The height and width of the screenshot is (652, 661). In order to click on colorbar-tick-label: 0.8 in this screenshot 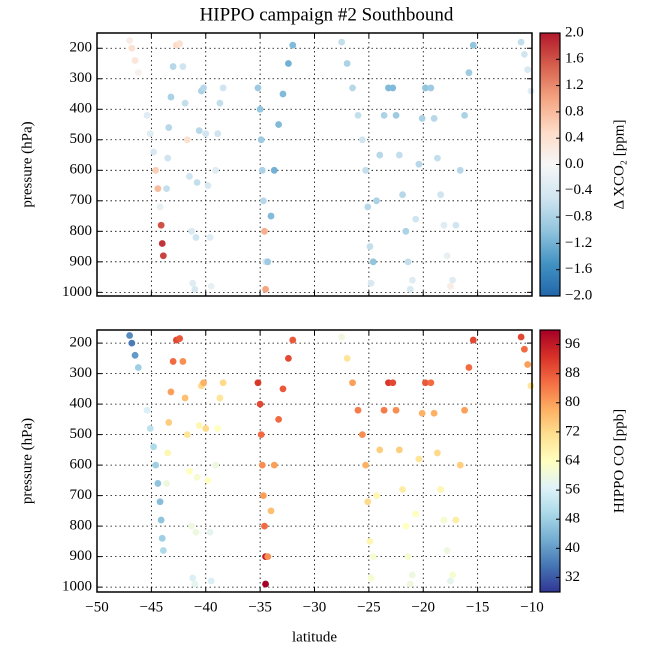, I will do `click(574, 111)`.